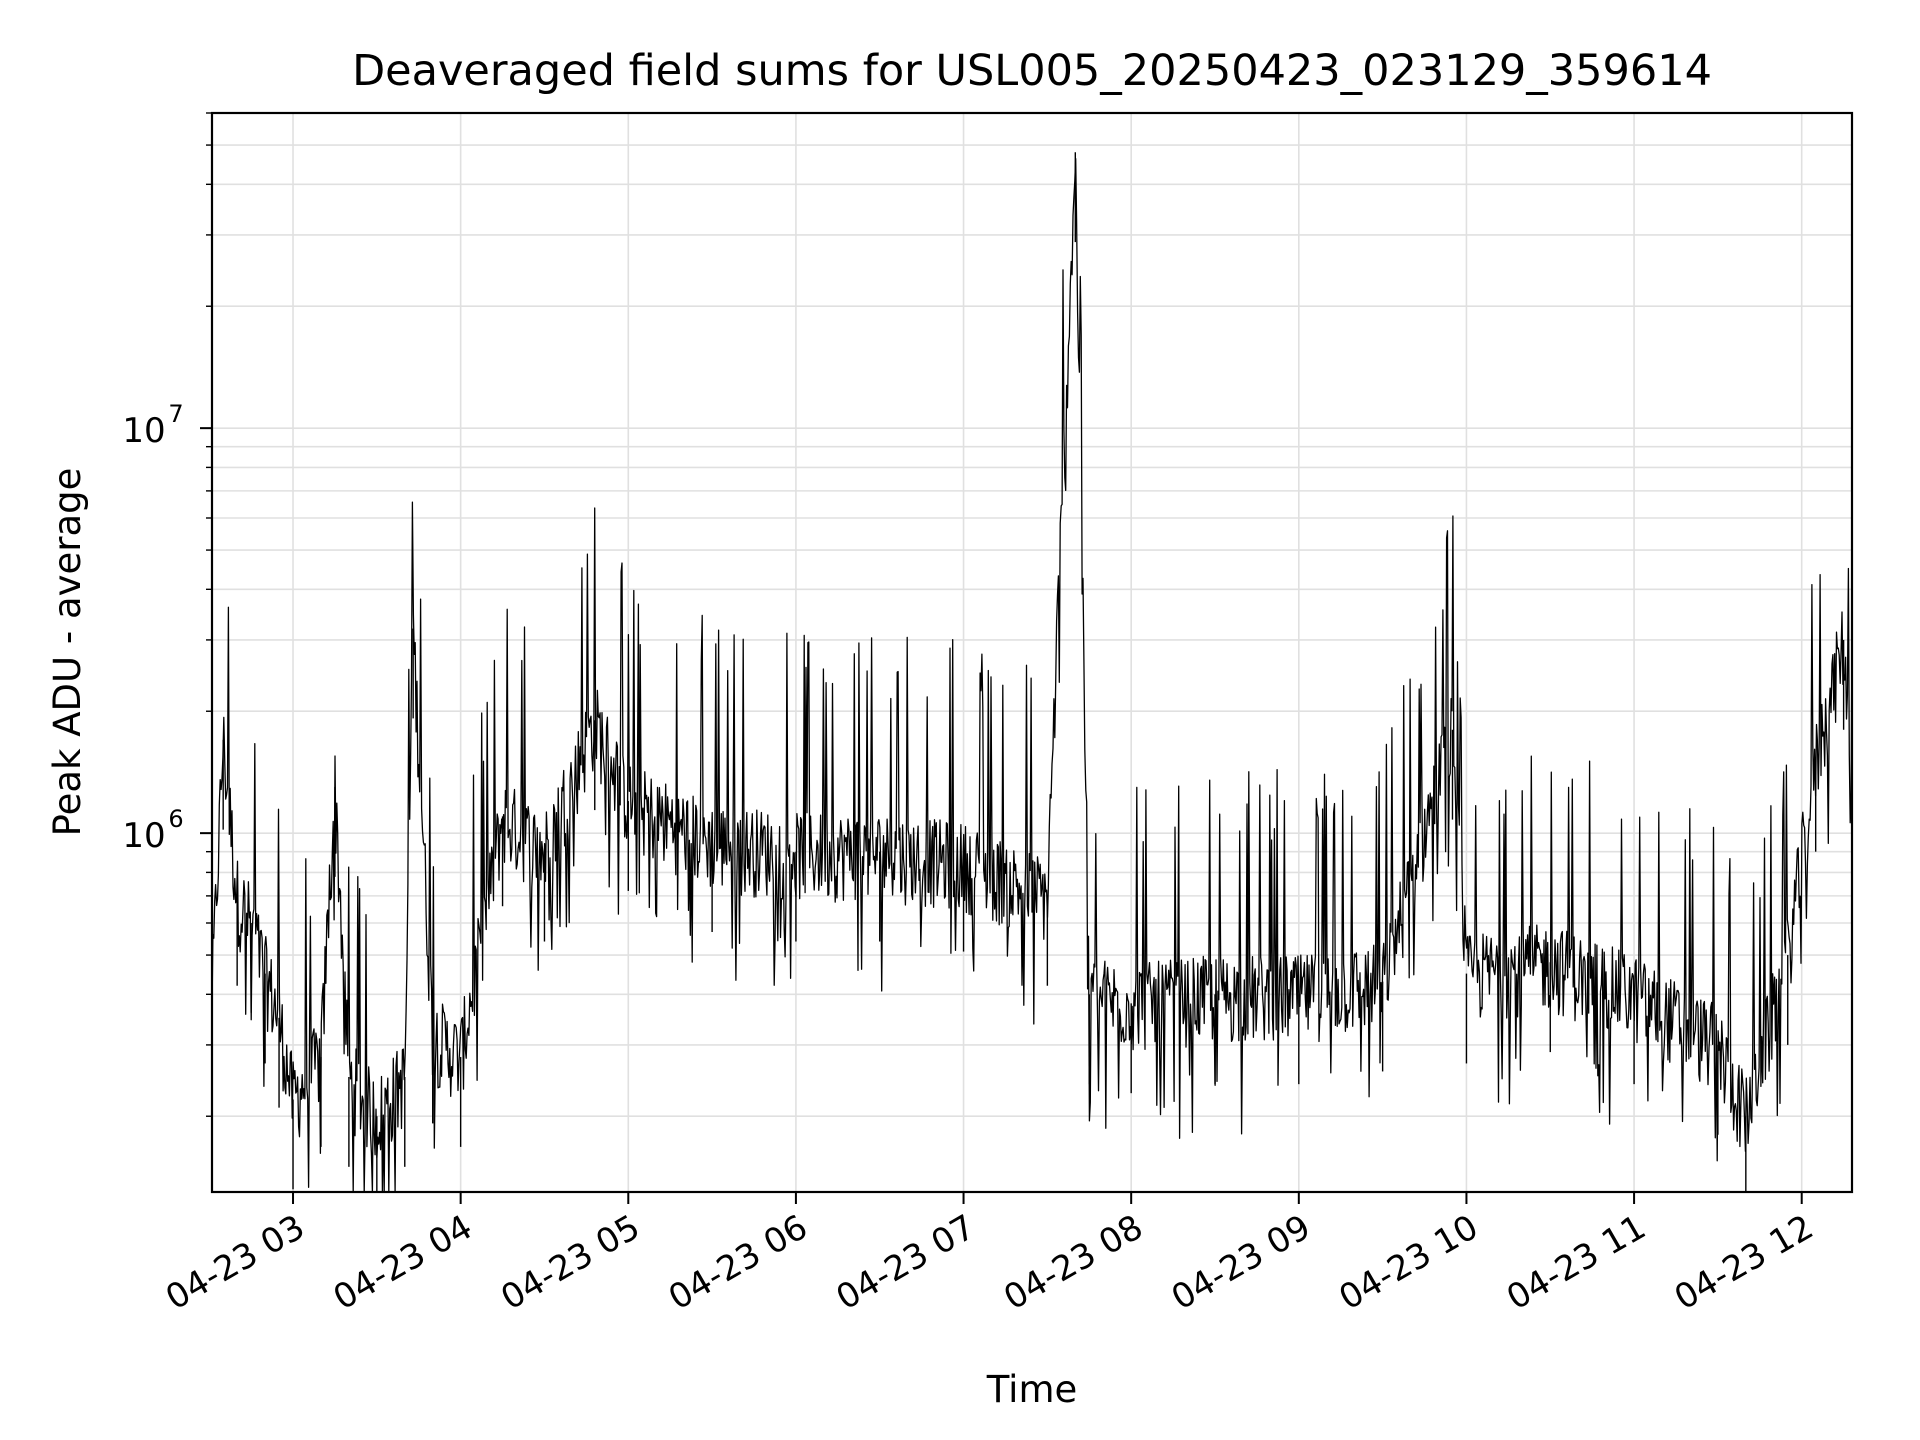 The image size is (1920, 1440). What do you see at coordinates (67, 652) in the screenshot?
I see `y-axis-label: Peak ADU - average` at bounding box center [67, 652].